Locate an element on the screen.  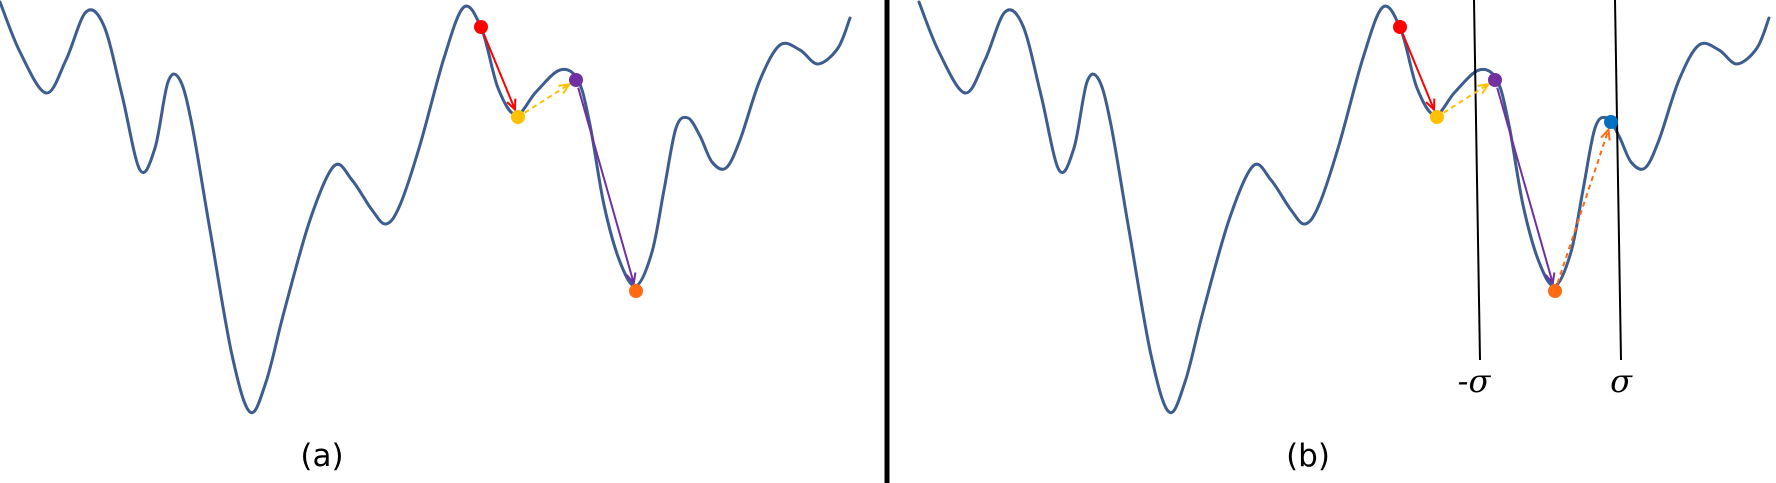
trajectory-points-a is located at coordinates (558, 159).